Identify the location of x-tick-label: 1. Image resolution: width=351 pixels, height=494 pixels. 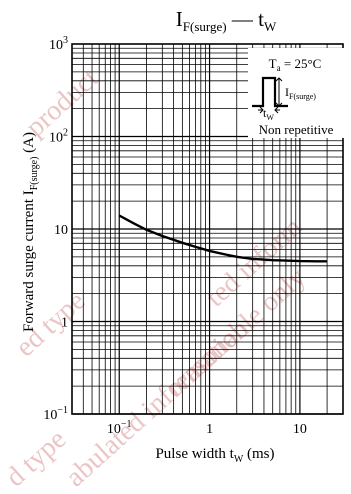
(209, 429).